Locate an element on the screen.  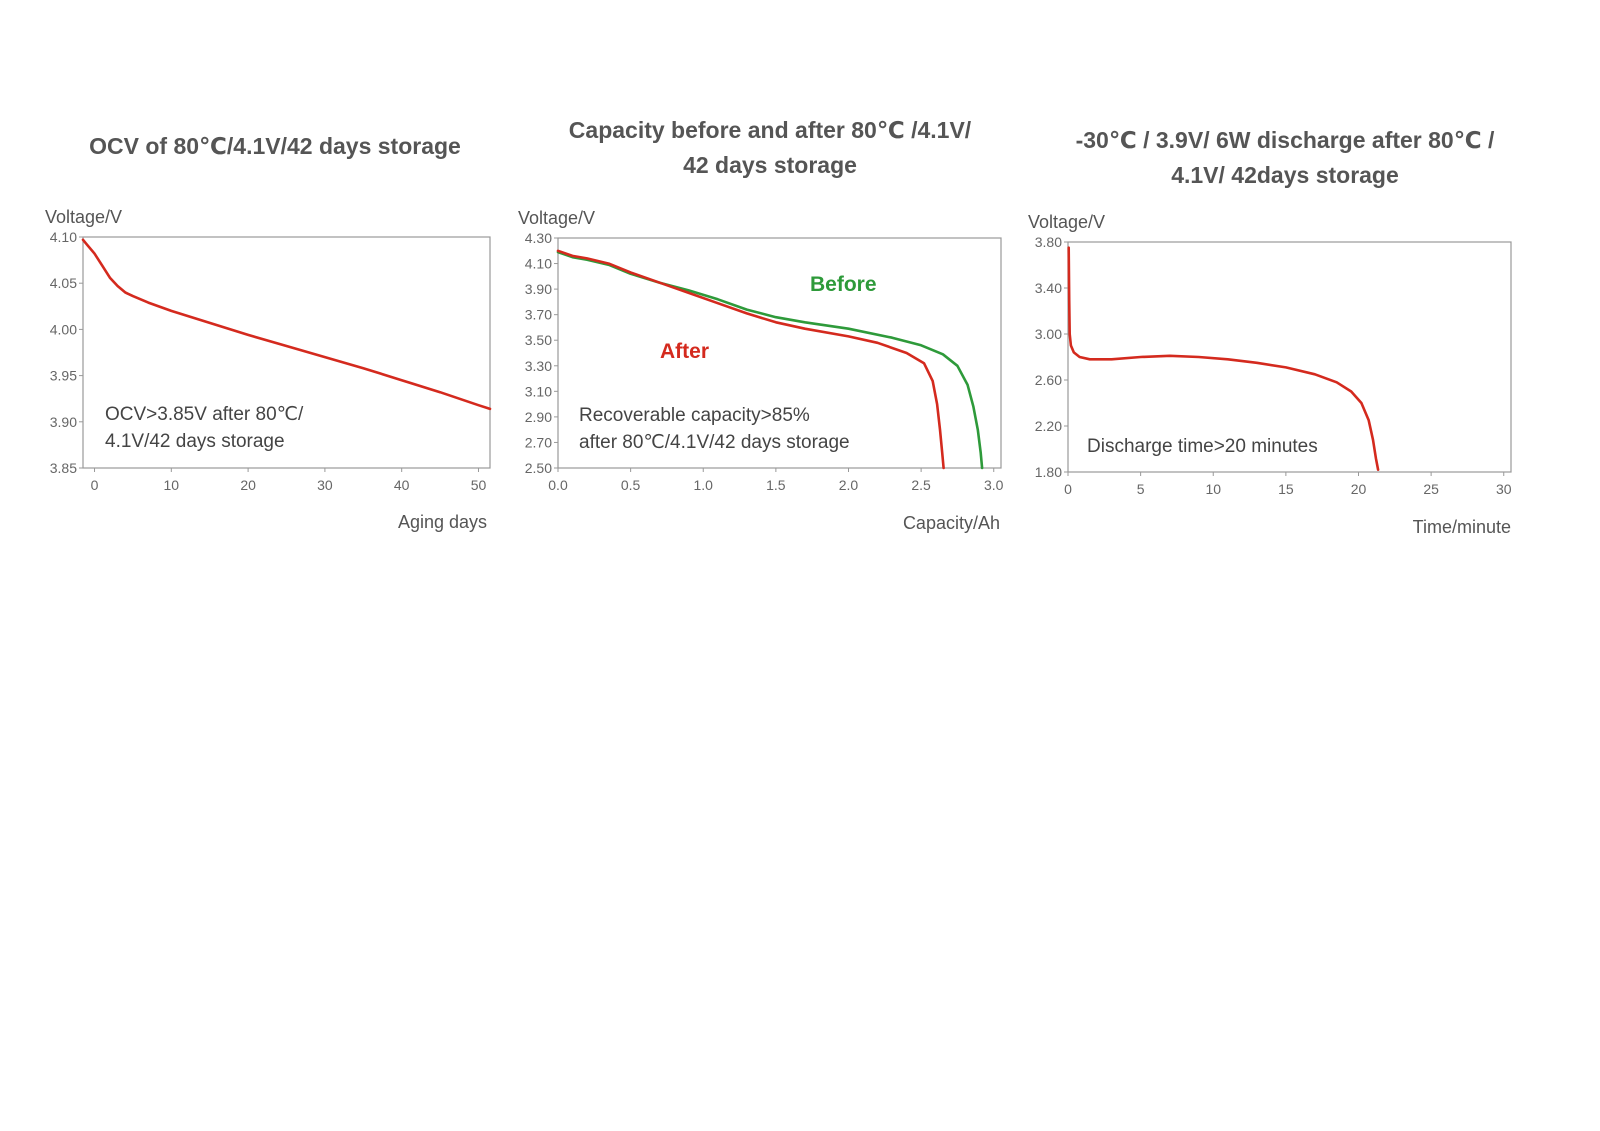
x-tick-label: 1.0 is located at coordinates (704, 485).